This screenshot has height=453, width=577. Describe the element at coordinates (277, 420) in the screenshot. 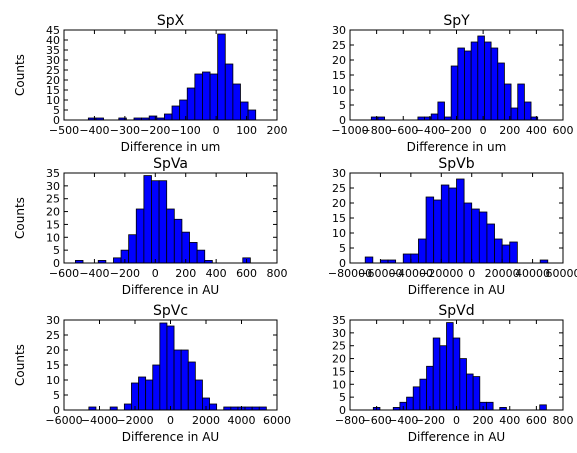

I see `x-tick-label: 6000` at that location.